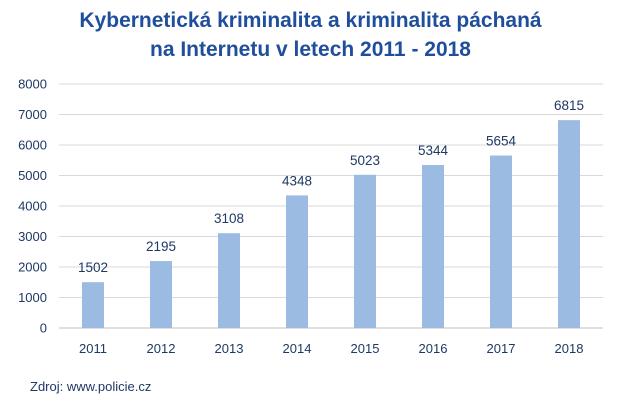  I want to click on data-label-2012: 2195, so click(161, 246).